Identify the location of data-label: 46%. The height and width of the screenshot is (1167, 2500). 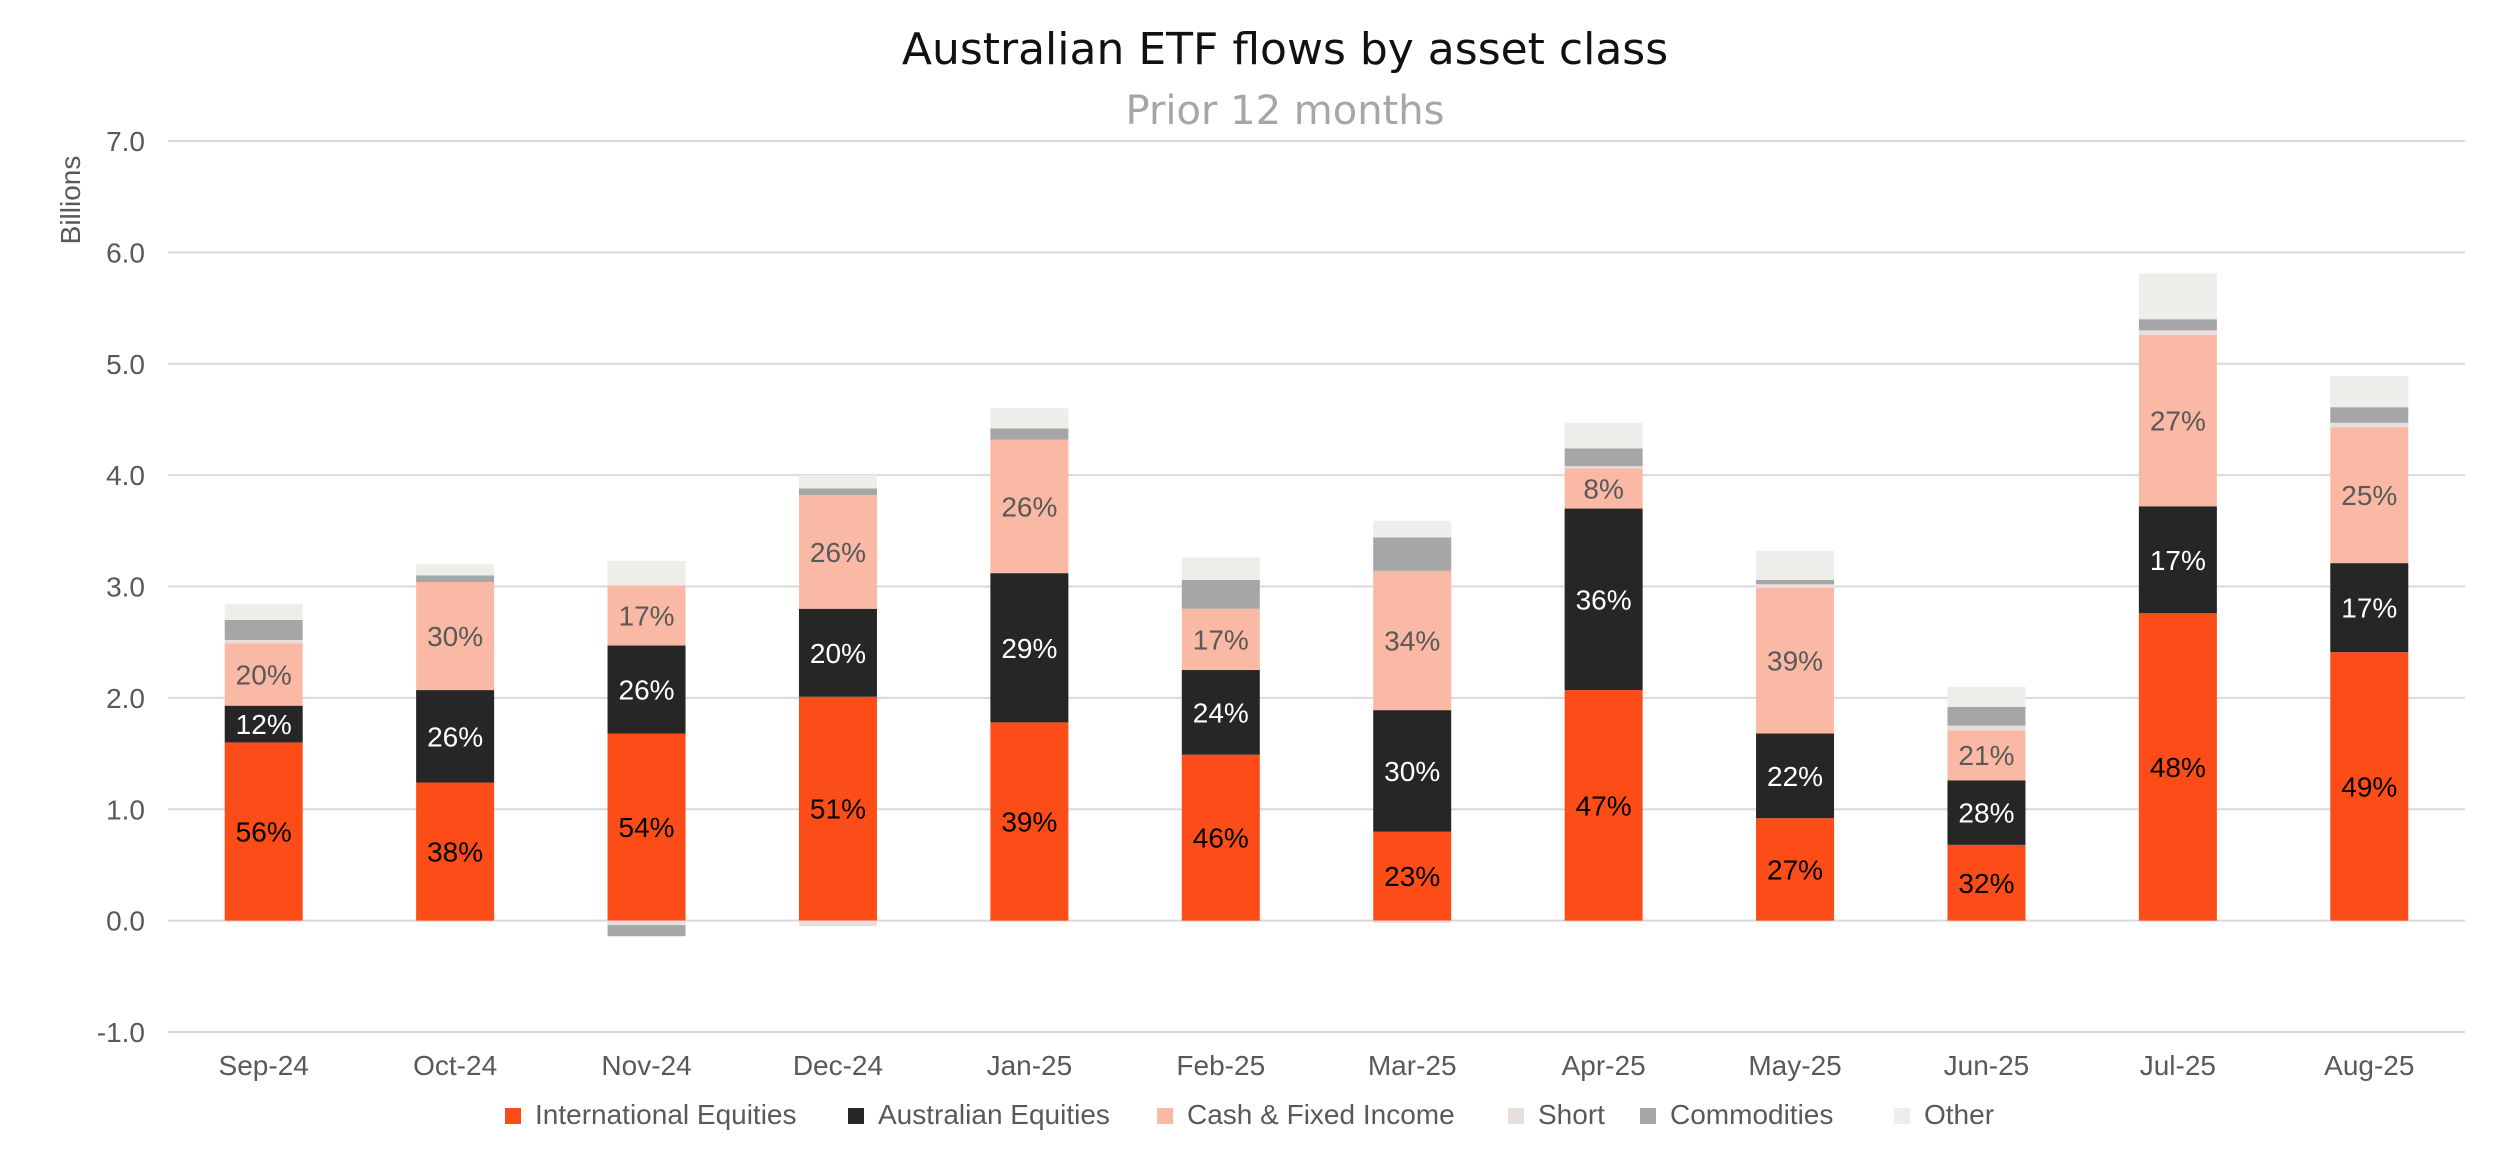
(1221, 838).